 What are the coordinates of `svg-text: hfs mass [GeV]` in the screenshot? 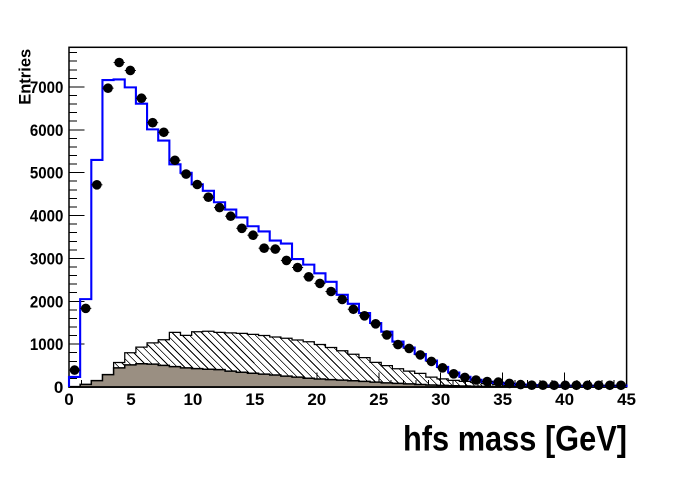 It's located at (515, 438).